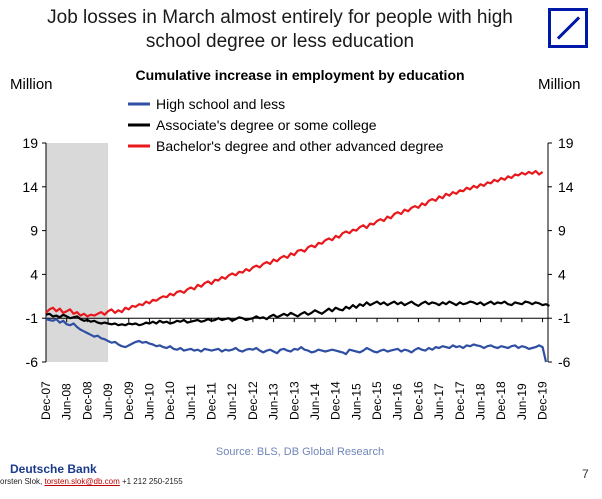  What do you see at coordinates (77, 252) in the screenshot?
I see `recession-shading` at bounding box center [77, 252].